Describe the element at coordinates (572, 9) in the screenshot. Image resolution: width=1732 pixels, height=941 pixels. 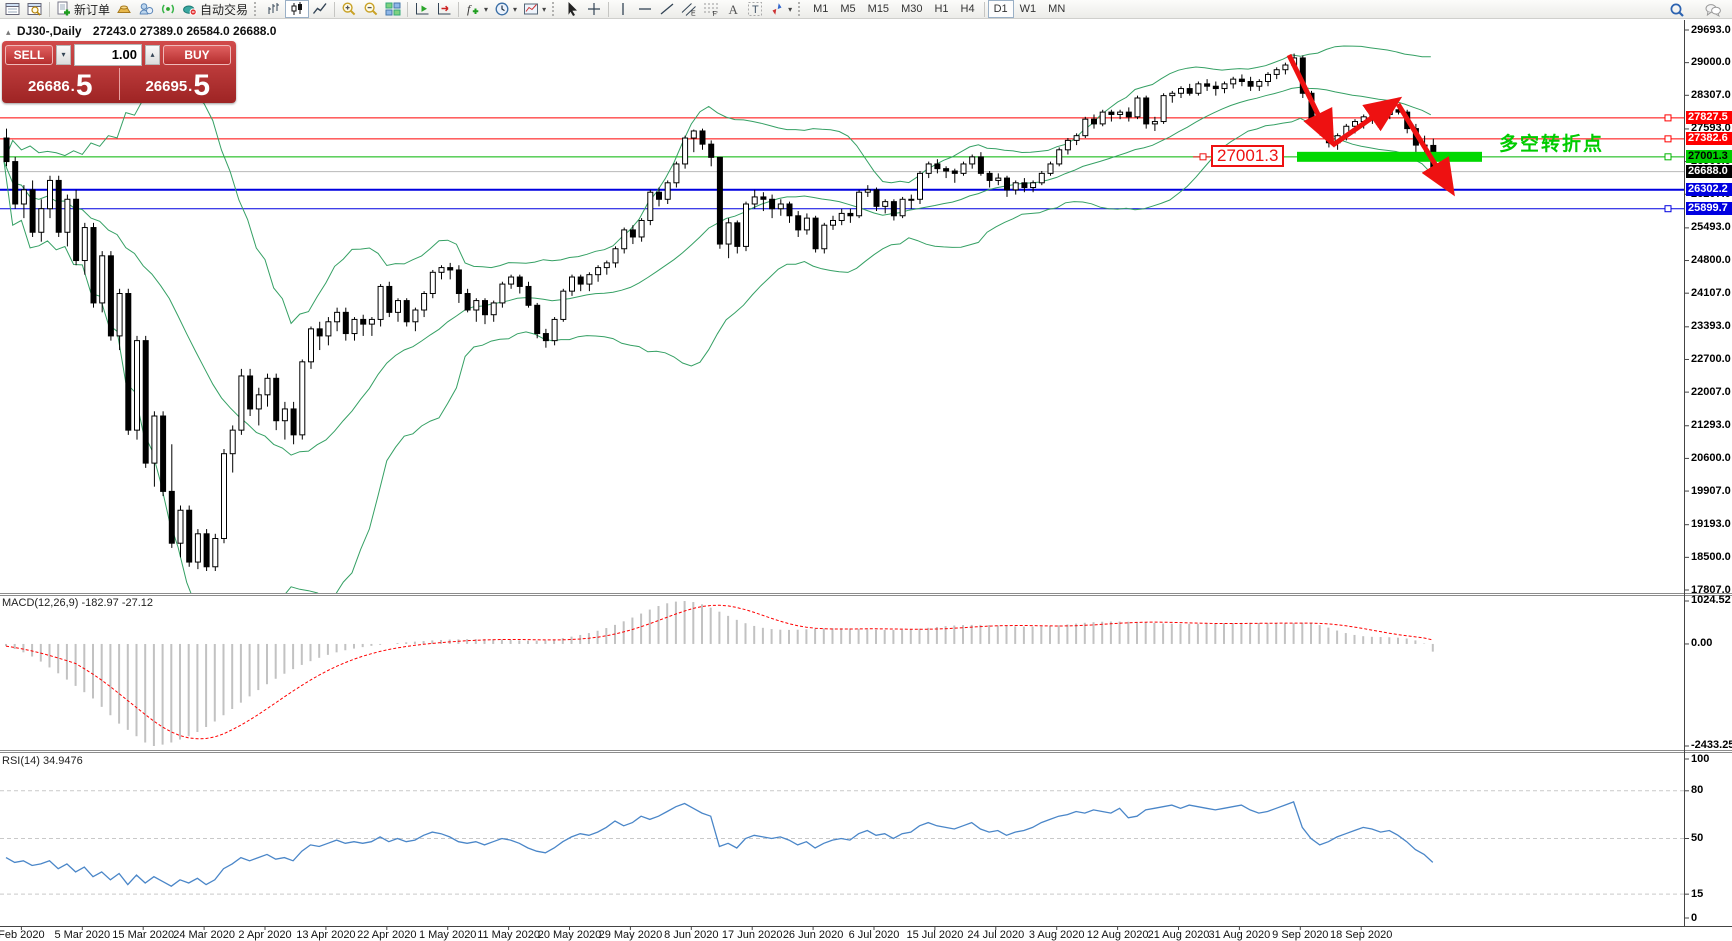
I see `cursor-button` at that location.